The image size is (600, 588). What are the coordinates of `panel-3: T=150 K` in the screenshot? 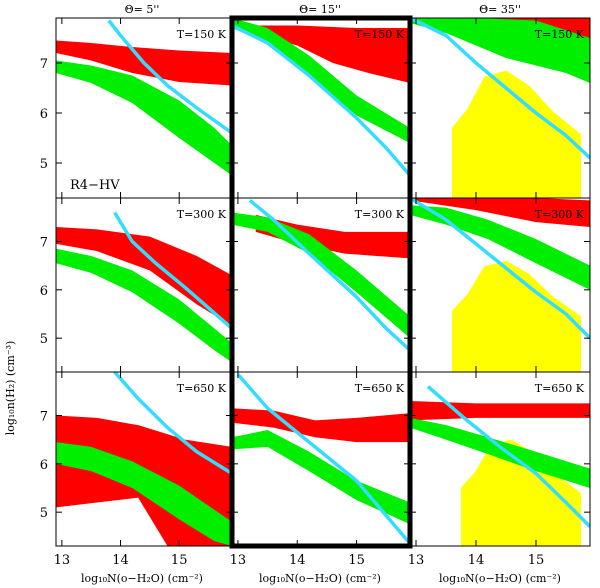 It's located at (500, 108).